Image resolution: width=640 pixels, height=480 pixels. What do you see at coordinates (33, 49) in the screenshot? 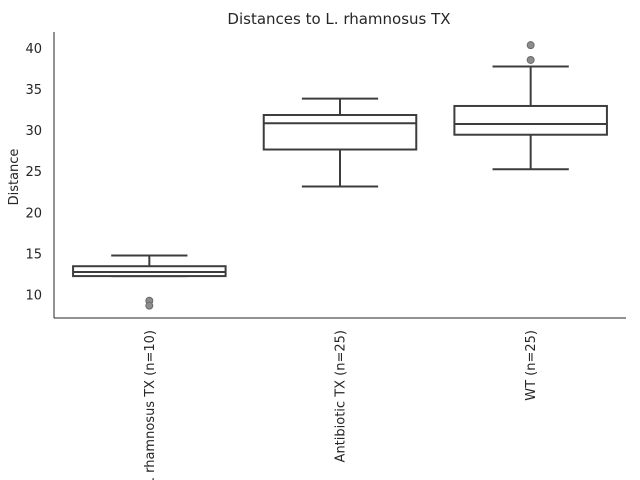
I see `y-tick-label: 40` at bounding box center [33, 49].